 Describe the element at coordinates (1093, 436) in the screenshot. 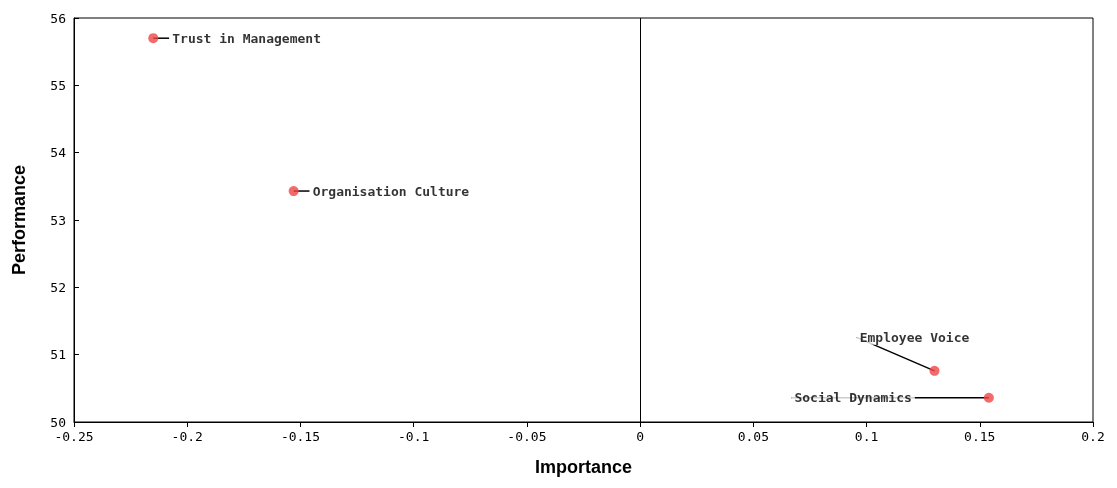

I see `x-tick-label: 0.2` at that location.